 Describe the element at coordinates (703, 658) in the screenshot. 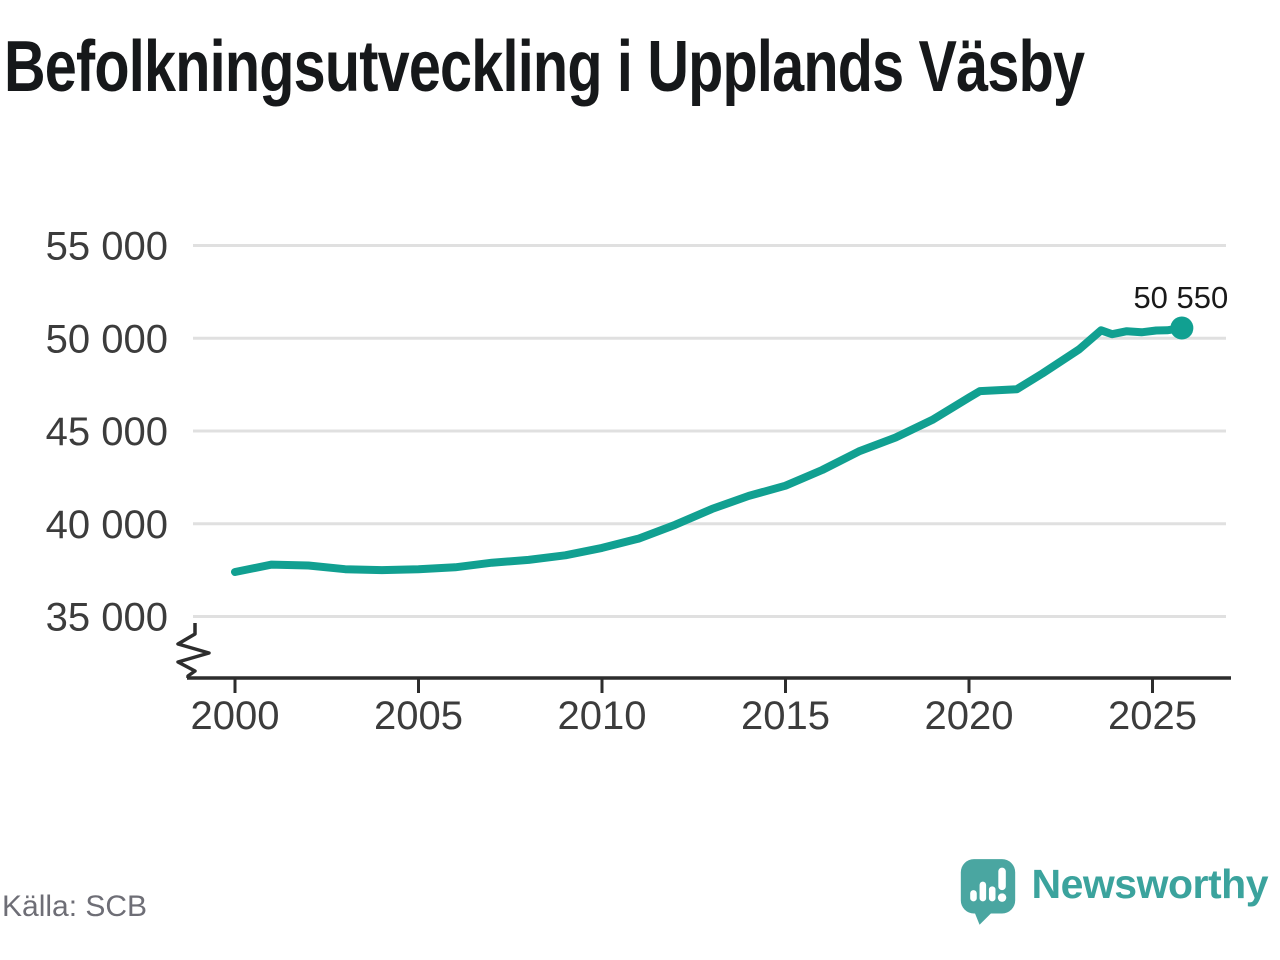

I see `axis-layer` at that location.